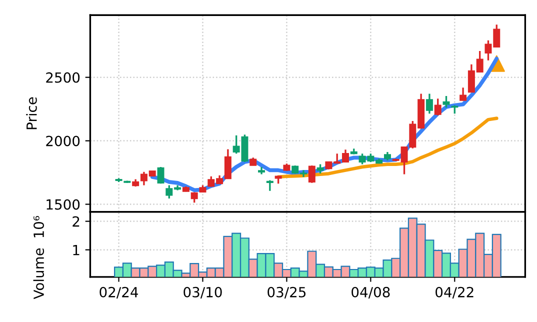 The width and height of the screenshot is (537, 322). What do you see at coordinates (63, 141) in the screenshot?
I see `y-tick-label: 2000` at bounding box center [63, 141].